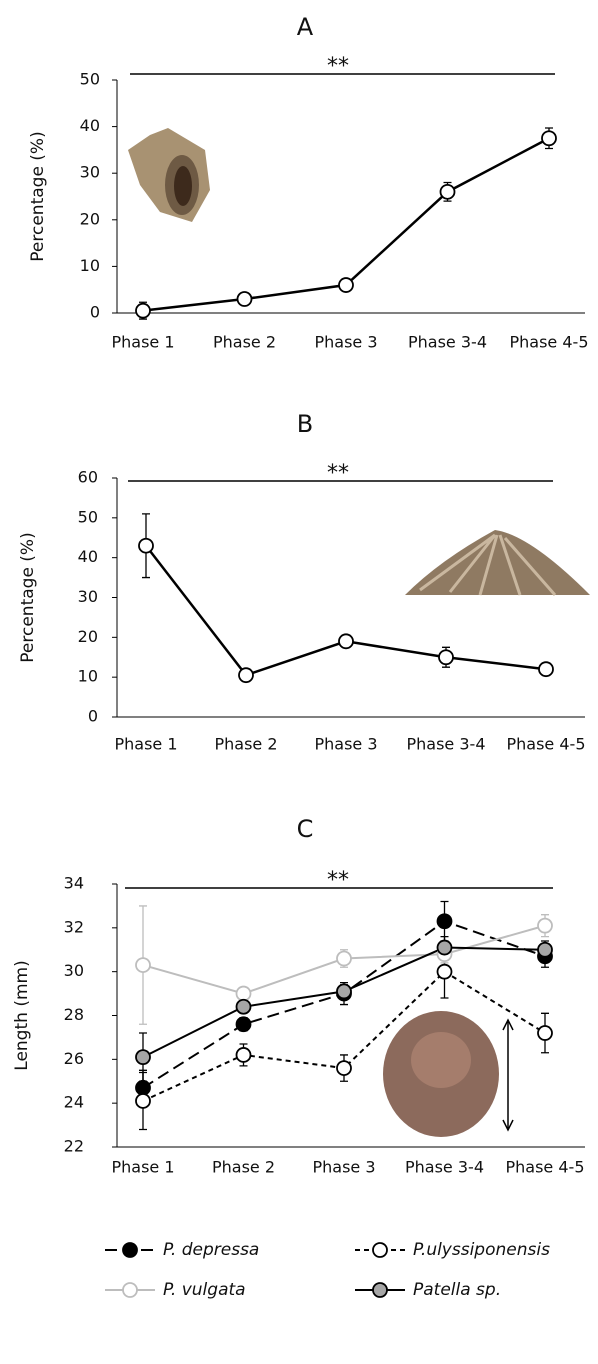 The height and width of the screenshot is (1364, 598). What do you see at coordinates (481, 1250) in the screenshot?
I see `legend-label: P.ulyssiponensis` at bounding box center [481, 1250].